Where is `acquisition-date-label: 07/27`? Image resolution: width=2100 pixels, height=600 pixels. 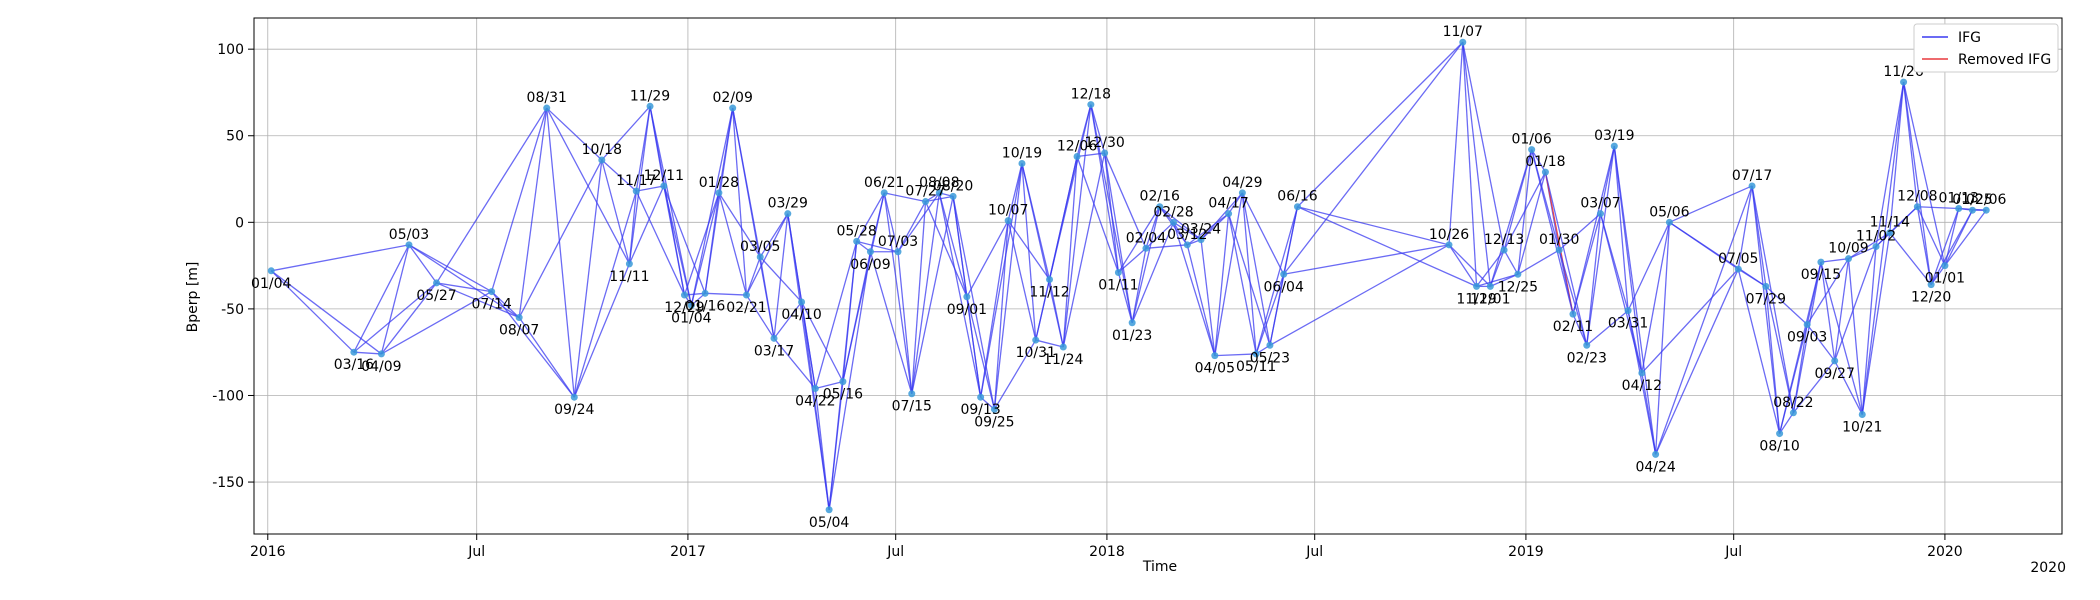 acquisition-date-label: 07/27 is located at coordinates (925, 192).